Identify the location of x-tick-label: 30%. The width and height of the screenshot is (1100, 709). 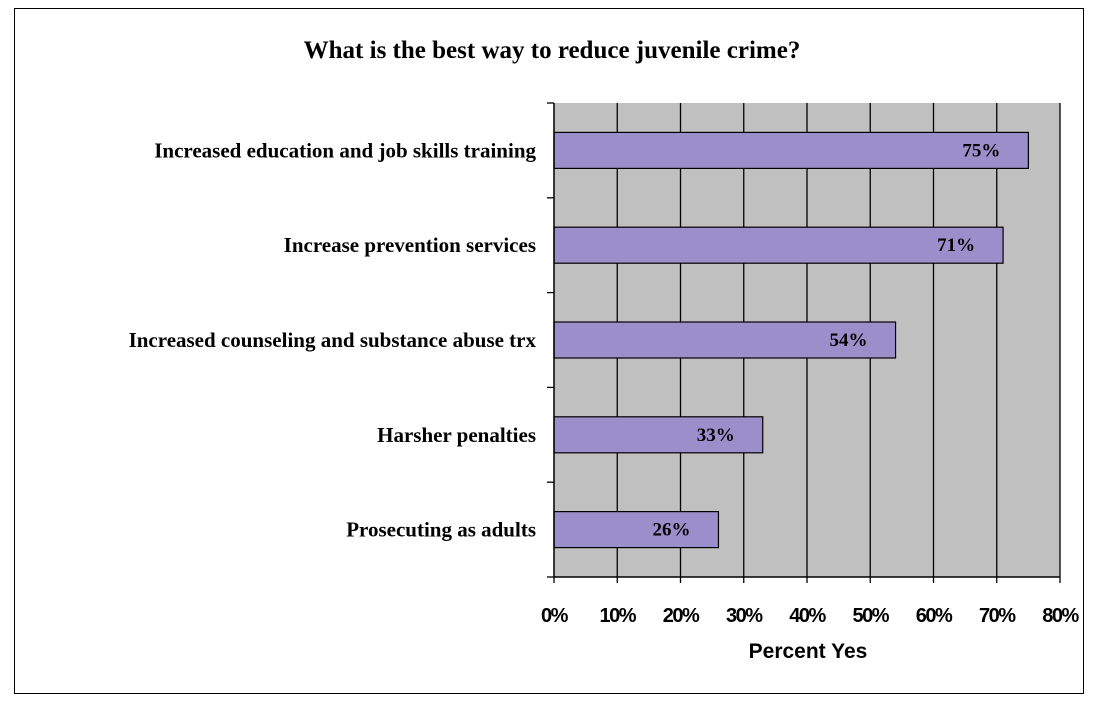
(744, 616).